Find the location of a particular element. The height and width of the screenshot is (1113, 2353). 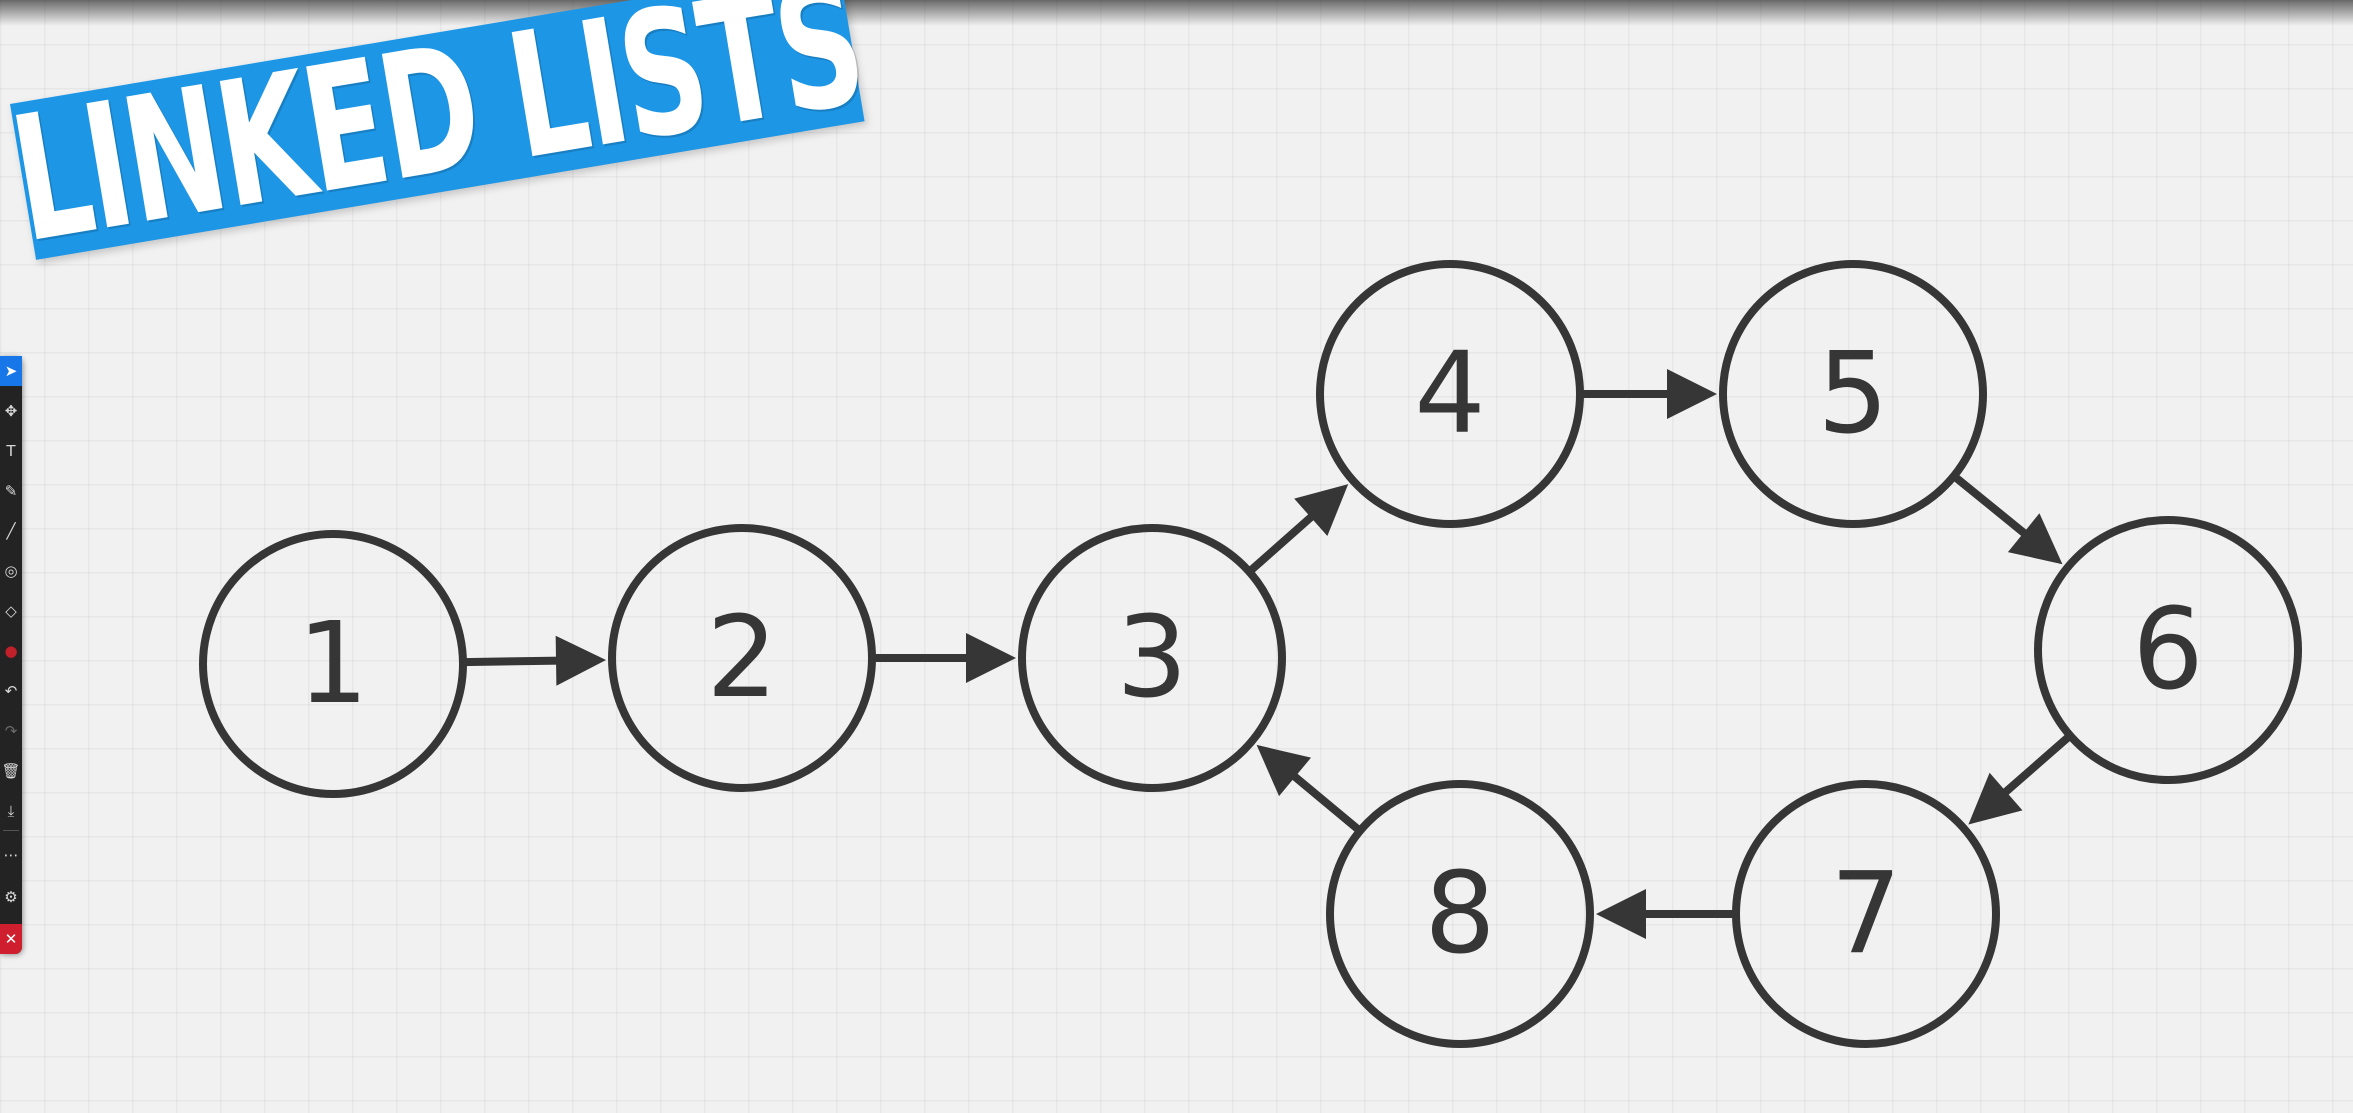

node-5: 5 is located at coordinates (1853, 394).